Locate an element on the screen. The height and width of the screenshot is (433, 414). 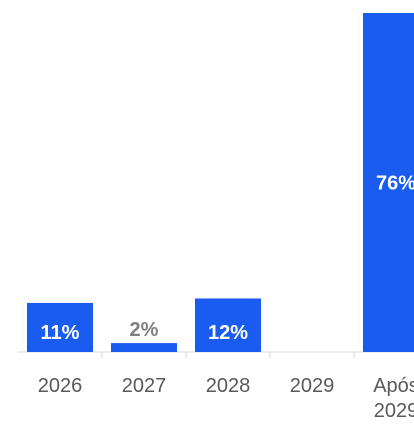
x-tick-label-2026: 2026 is located at coordinates (60, 386).